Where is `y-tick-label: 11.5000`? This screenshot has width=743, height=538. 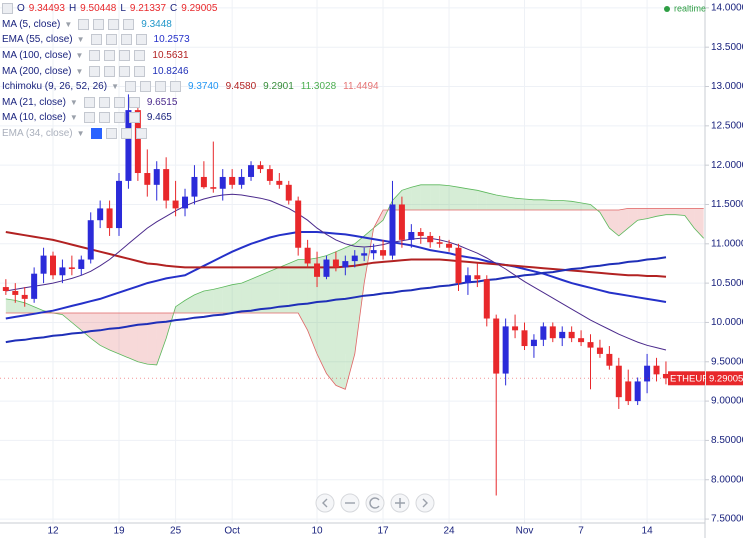
y-tick-label: 11.5000 is located at coordinates (727, 204).